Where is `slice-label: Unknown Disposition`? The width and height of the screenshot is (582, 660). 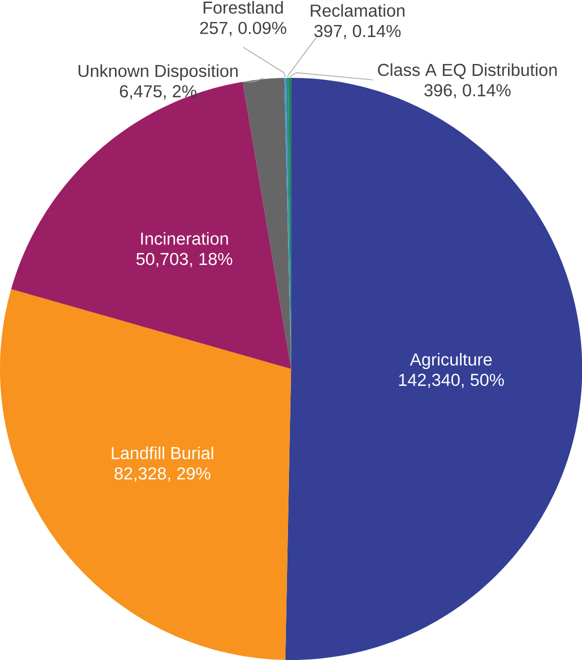 slice-label: Unknown Disposition is located at coordinates (158, 72).